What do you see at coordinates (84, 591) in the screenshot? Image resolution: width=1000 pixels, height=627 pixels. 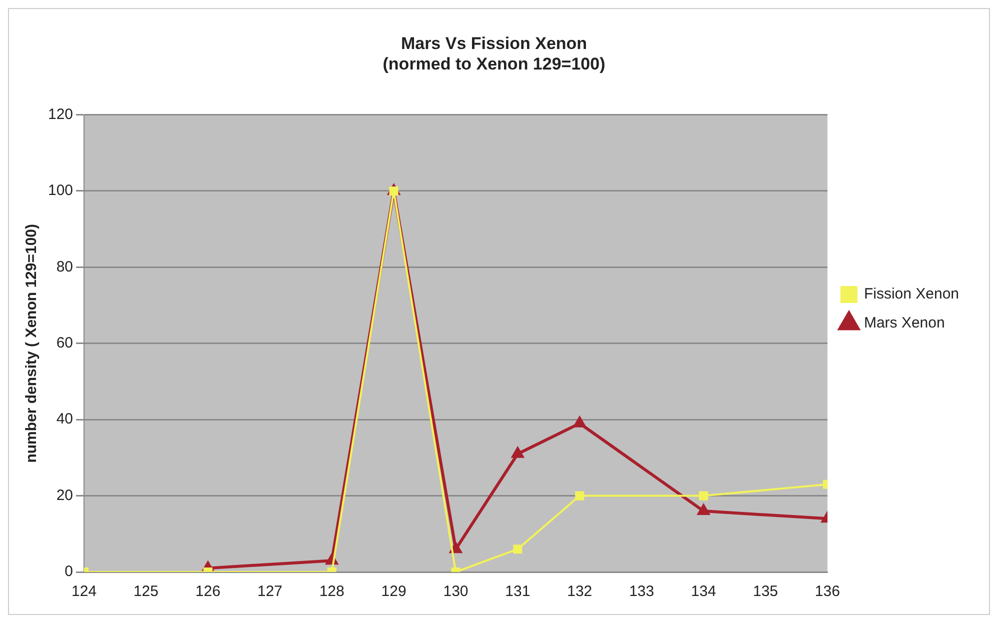 I see `x-tick-label: 124` at bounding box center [84, 591].